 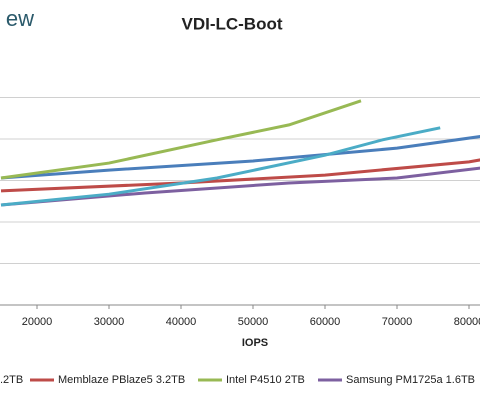 What do you see at coordinates (109, 322) in the screenshot?
I see `x-tick-label: 30000` at bounding box center [109, 322].